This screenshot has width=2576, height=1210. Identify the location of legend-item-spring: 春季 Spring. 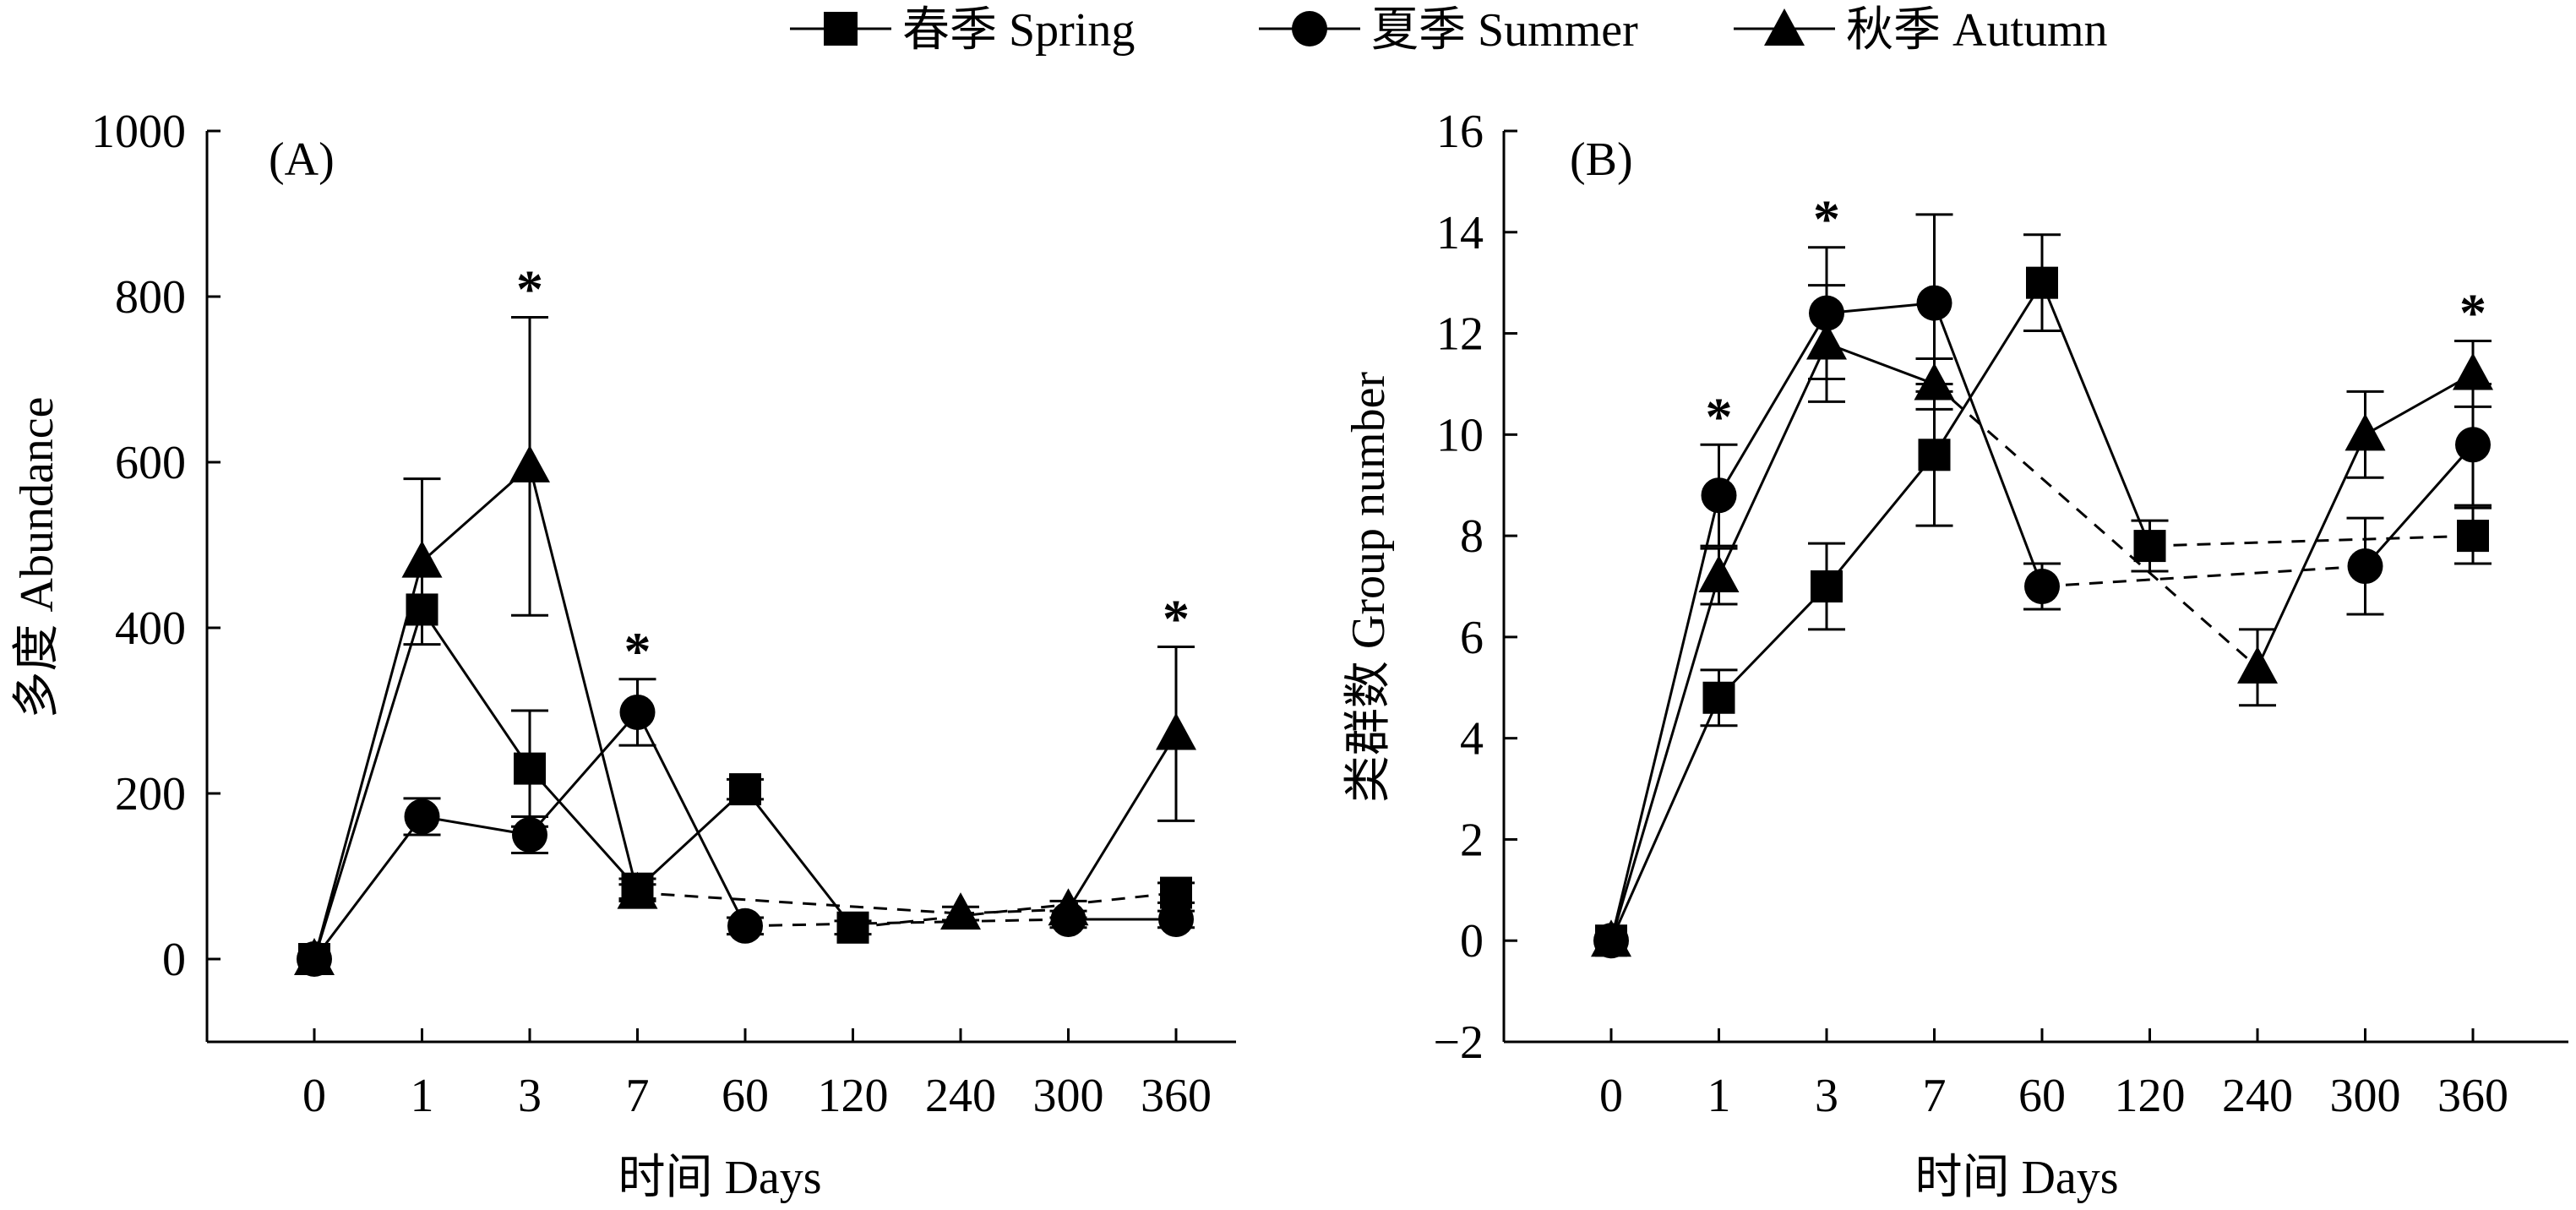
(962, 30).